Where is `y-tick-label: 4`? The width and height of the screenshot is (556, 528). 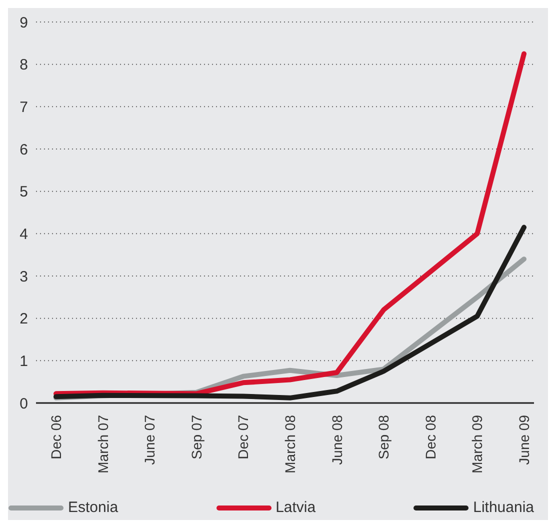
y-tick-label: 4 is located at coordinates (24, 234).